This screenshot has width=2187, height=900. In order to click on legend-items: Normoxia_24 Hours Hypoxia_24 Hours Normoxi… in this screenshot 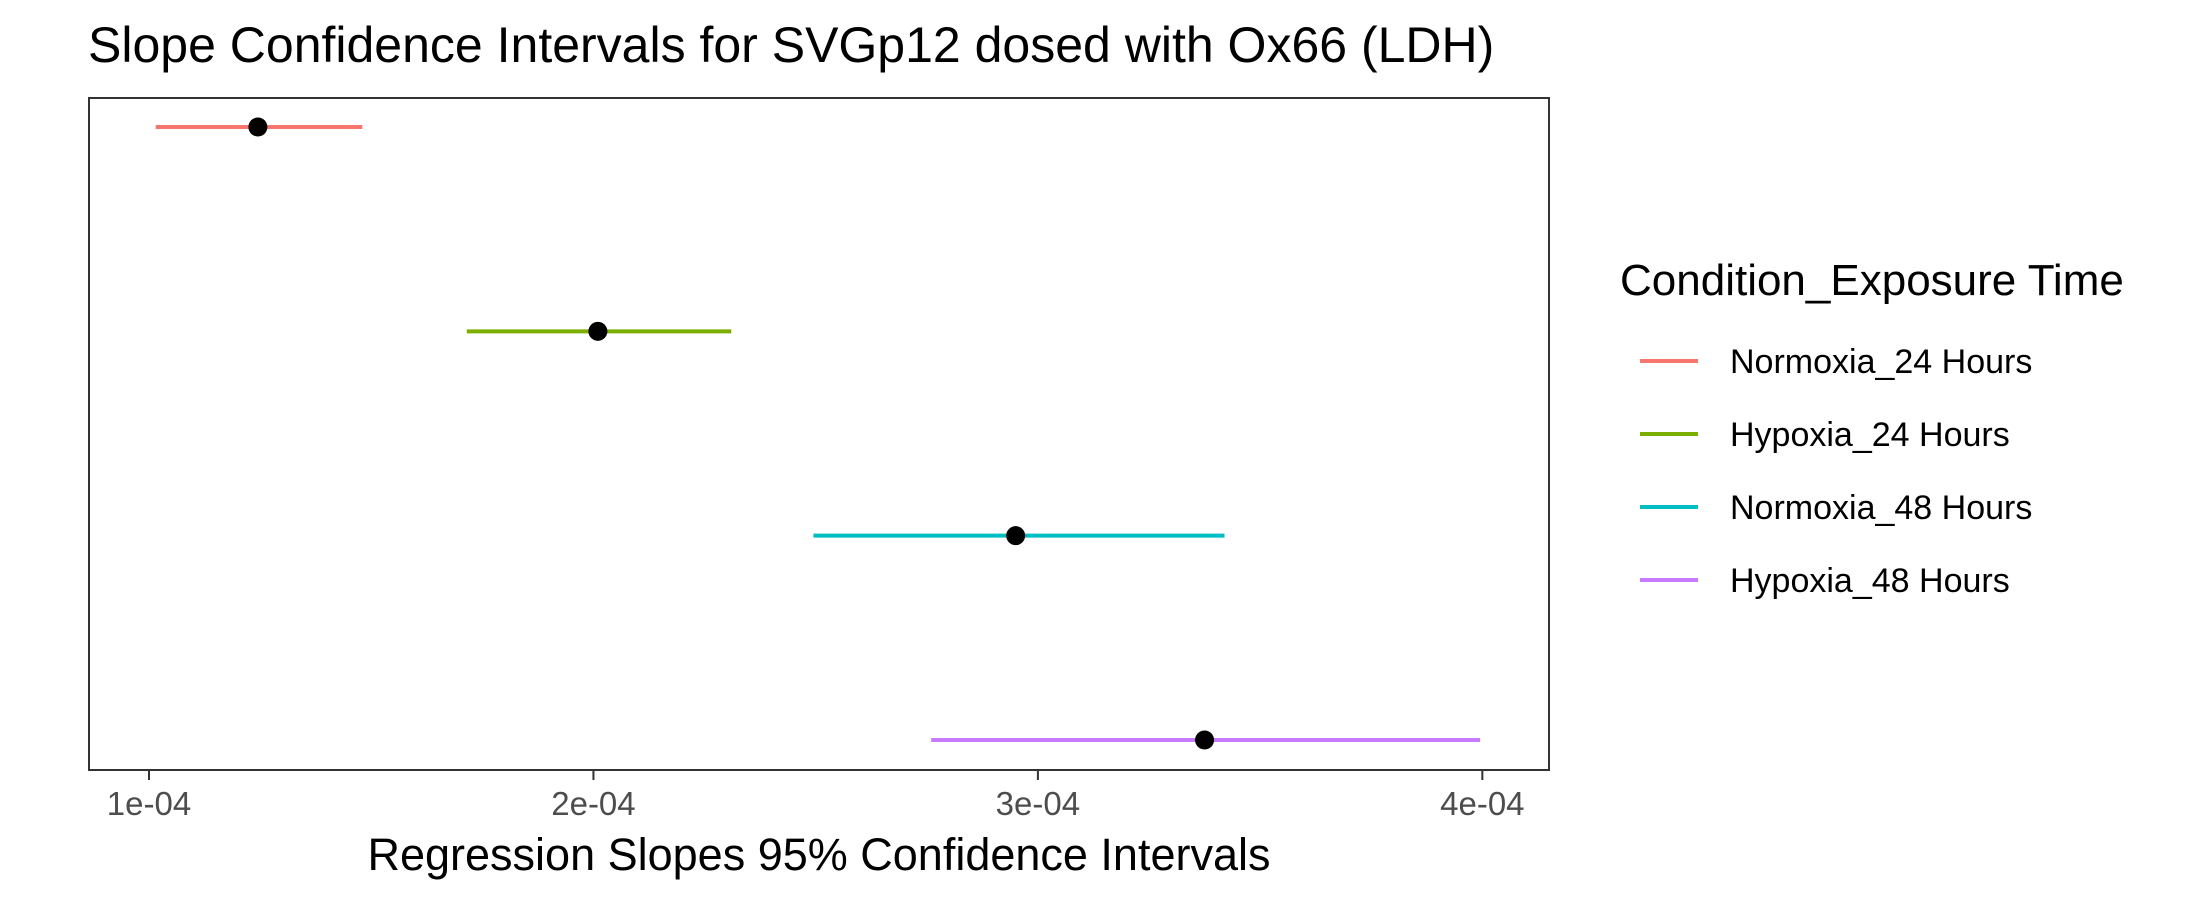, I will do `click(1836, 471)`.